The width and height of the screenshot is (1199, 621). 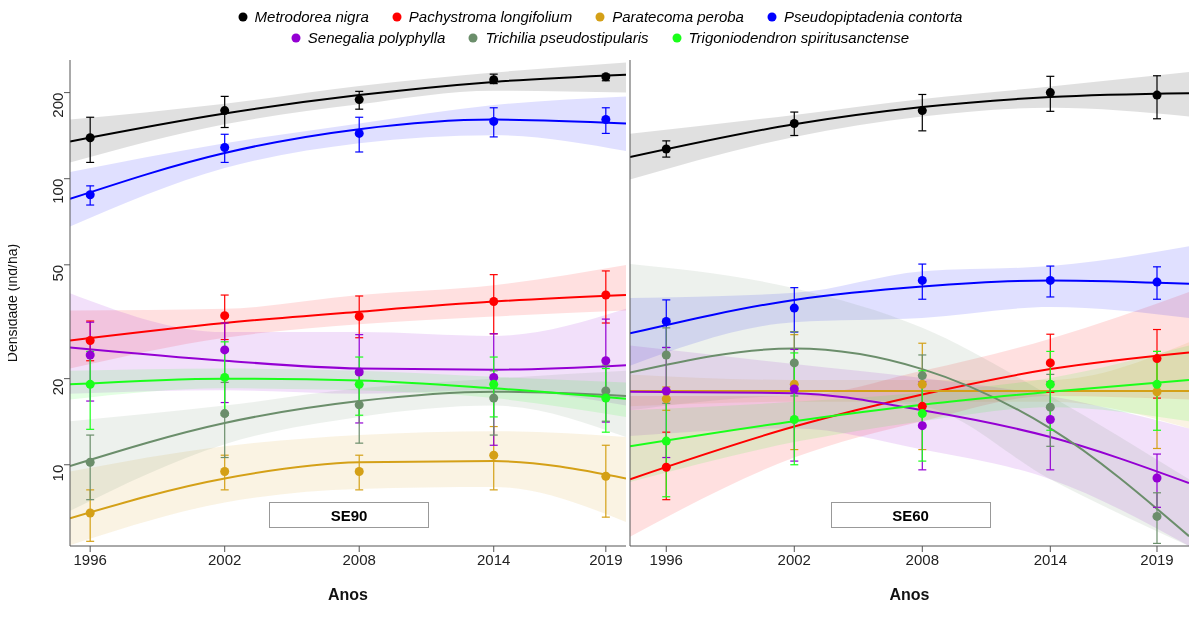 What do you see at coordinates (910, 515) in the screenshot?
I see `label-box: SE60` at bounding box center [910, 515].